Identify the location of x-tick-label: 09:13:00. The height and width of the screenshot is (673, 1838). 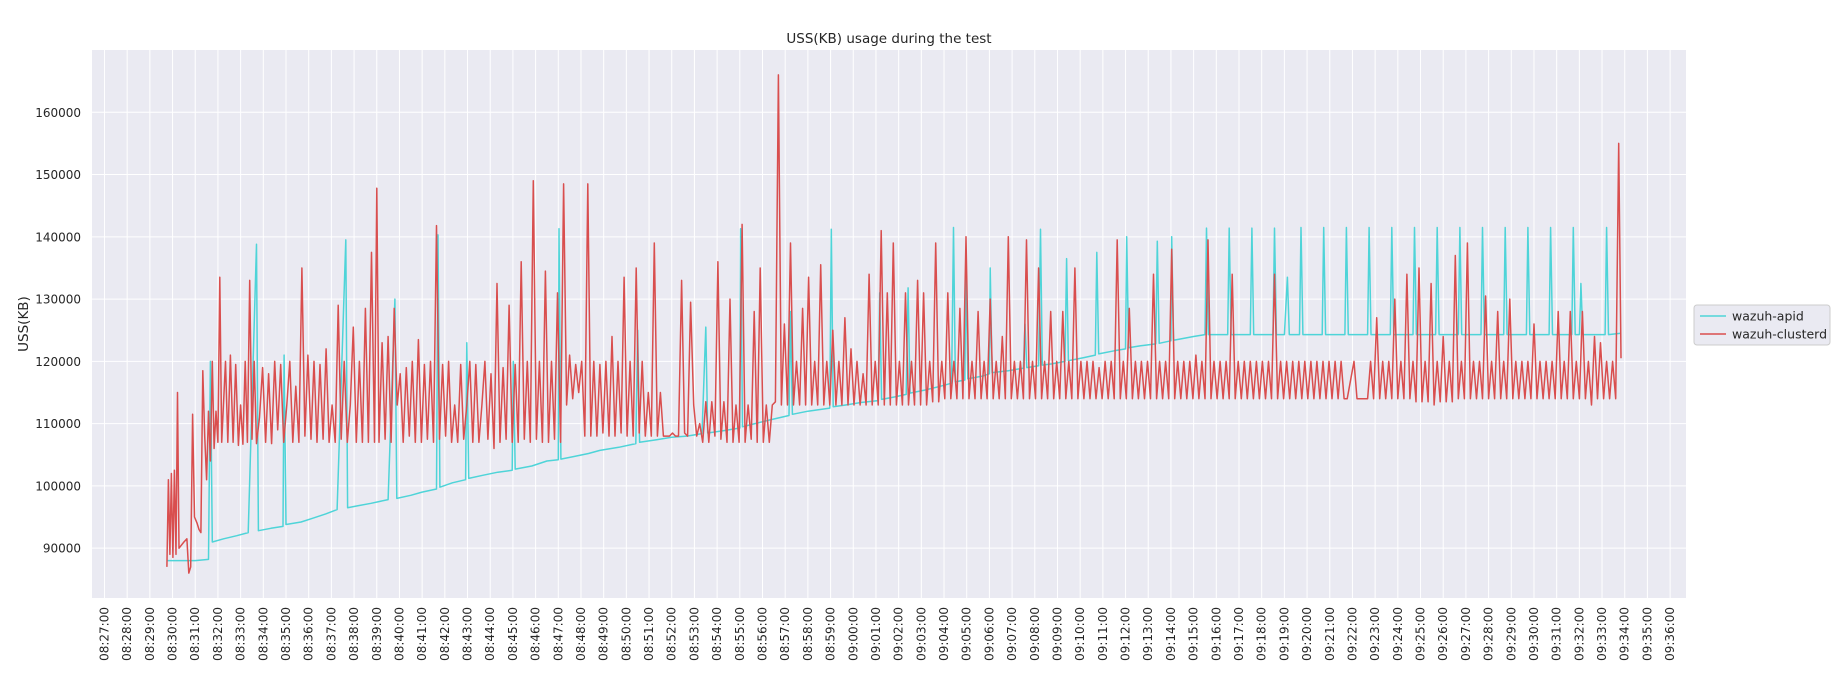
(1148, 634).